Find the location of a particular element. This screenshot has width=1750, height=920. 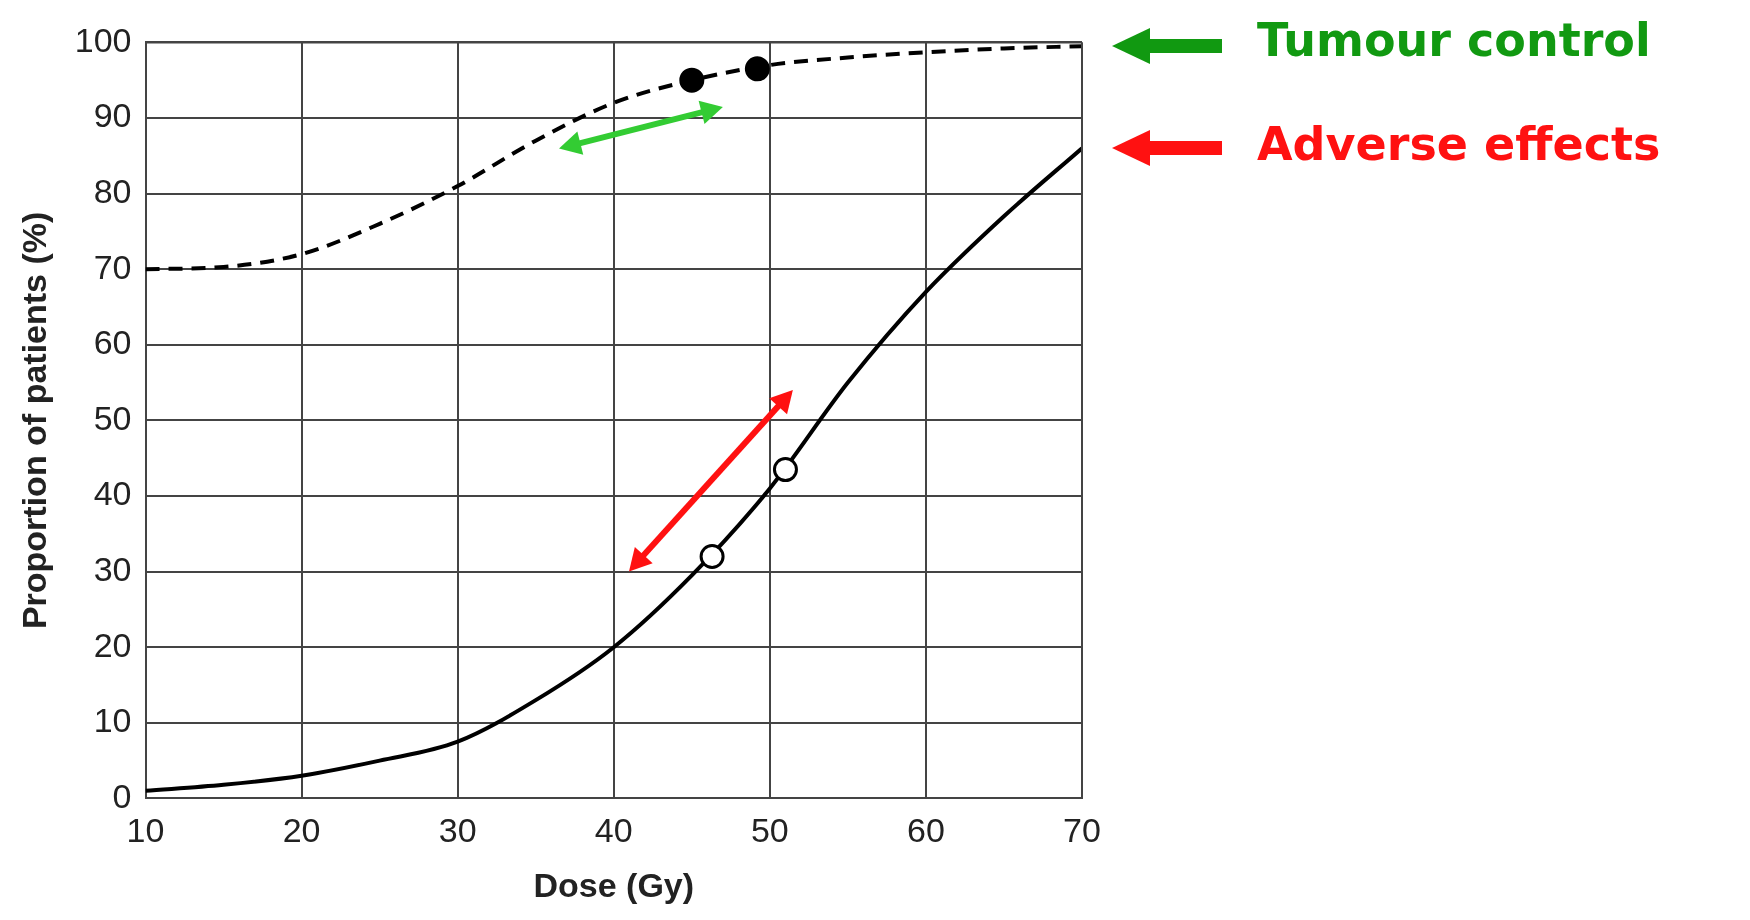

x-tick-label: 40 is located at coordinates (613, 830).